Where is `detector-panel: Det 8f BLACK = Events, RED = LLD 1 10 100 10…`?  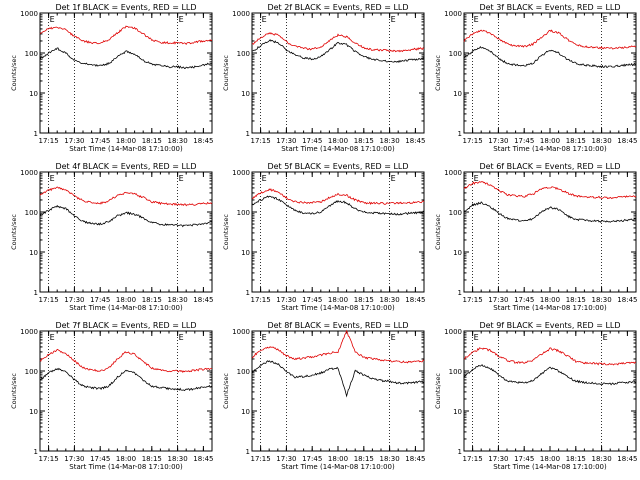 detector-panel: Det 8f BLACK = Events, RED = LLD 1 10 100 10… is located at coordinates (323, 396).